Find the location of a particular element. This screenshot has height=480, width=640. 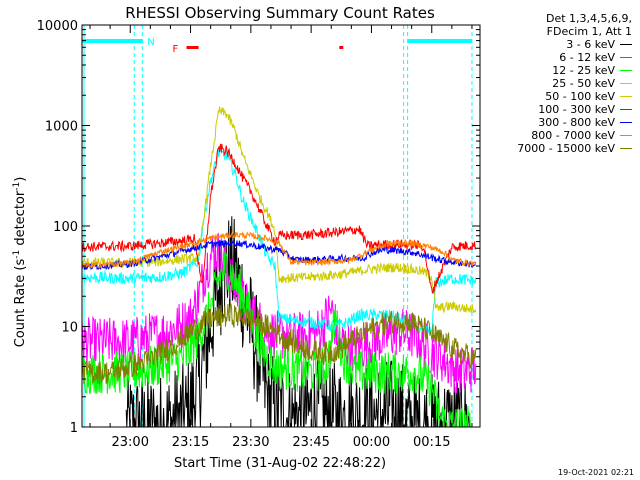

generation-timestamp: 19-Oct-2021 02:21 is located at coordinates (596, 472).